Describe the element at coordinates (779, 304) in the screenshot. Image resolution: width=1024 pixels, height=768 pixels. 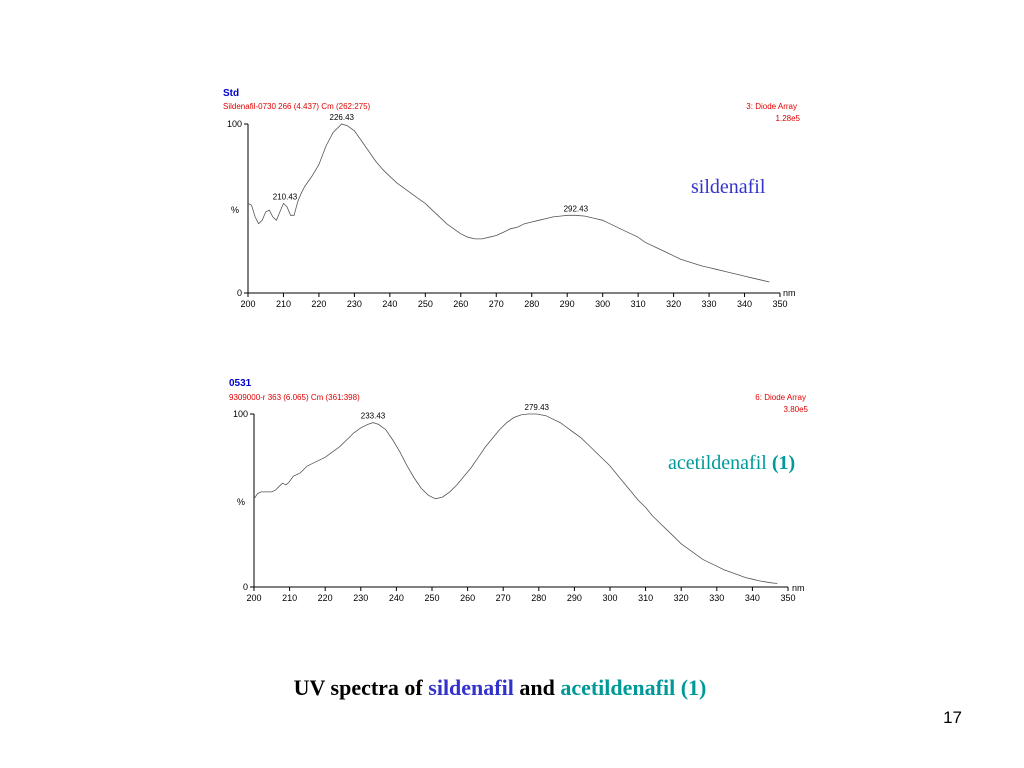
I see `chart1-x-tick-label: 350` at that location.